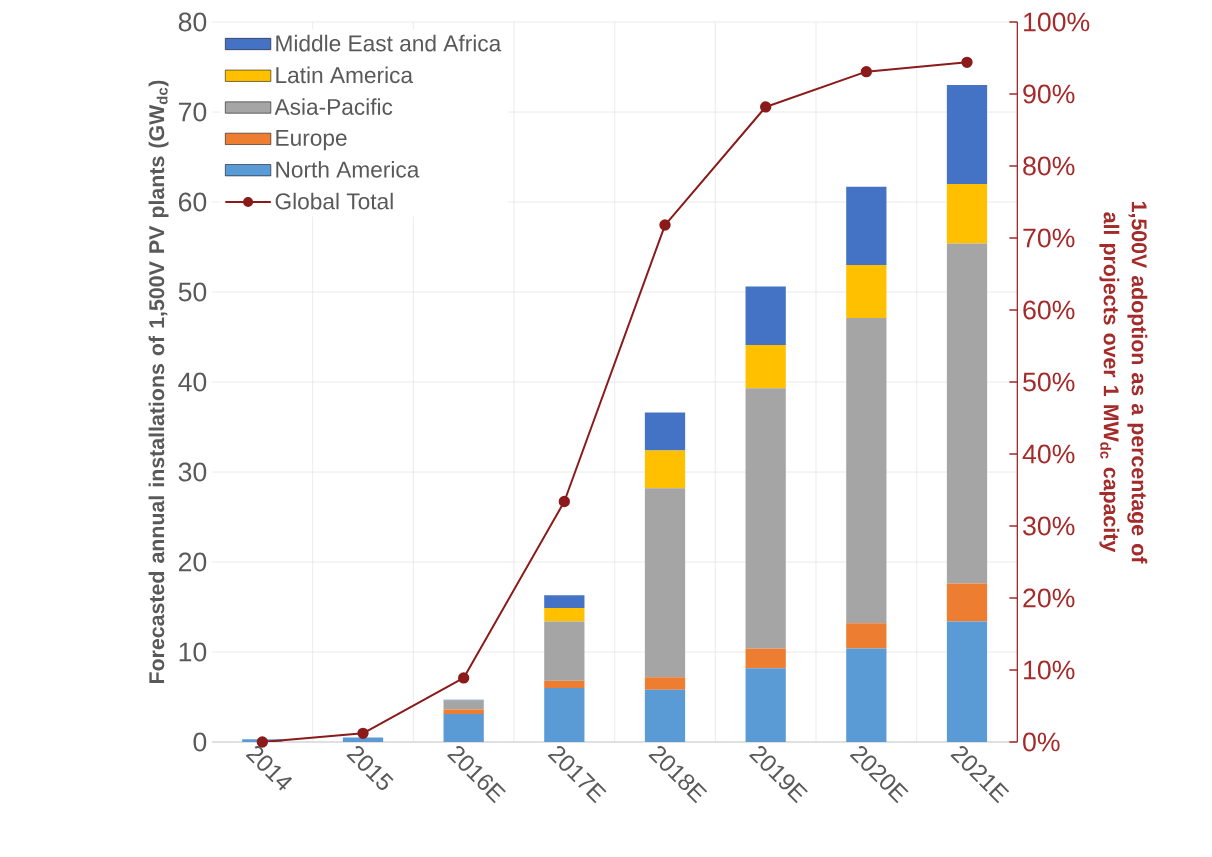 The width and height of the screenshot is (1212, 857). Describe the element at coordinates (1049, 382) in the screenshot. I see `y2-tick-label: 50%` at that location.